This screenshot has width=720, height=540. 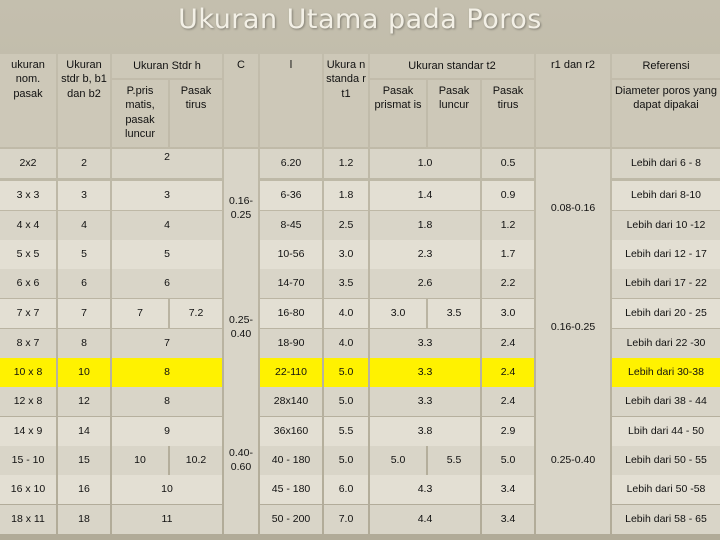 What do you see at coordinates (291, 313) in the screenshot?
I see `cell-length-l: 16-80` at bounding box center [291, 313].